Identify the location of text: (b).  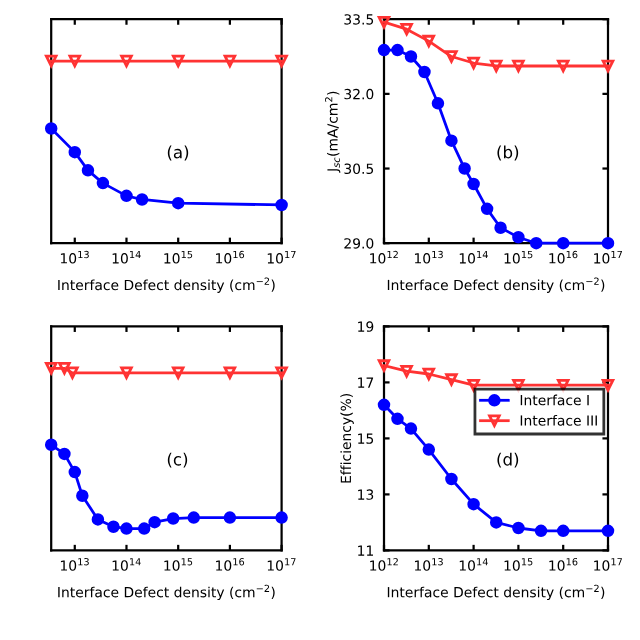
(508, 153).